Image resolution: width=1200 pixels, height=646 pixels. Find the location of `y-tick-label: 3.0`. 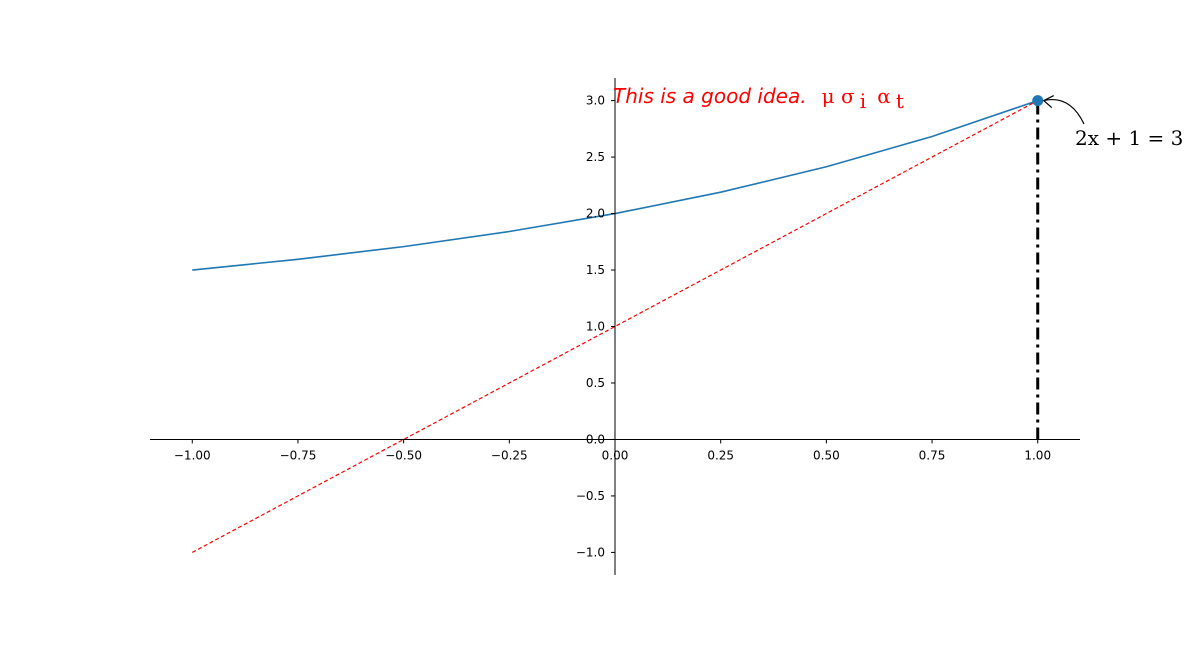

y-tick-label: 3.0 is located at coordinates (595, 101).